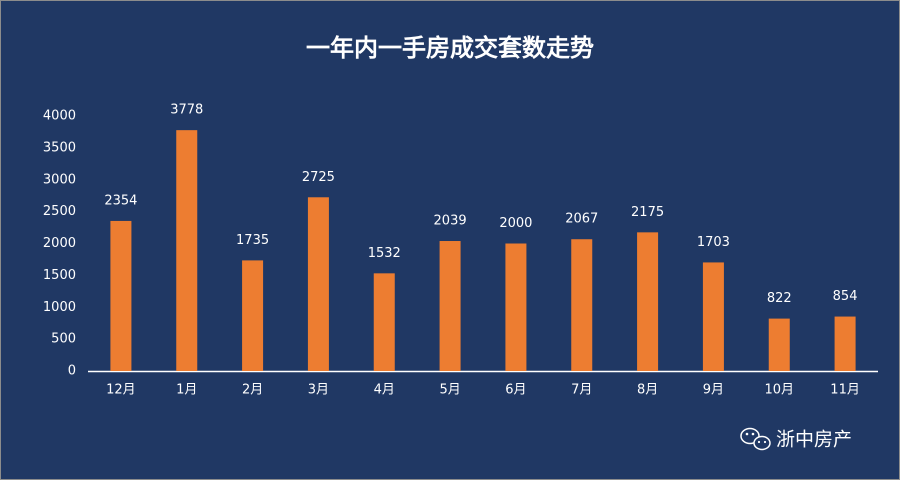 The height and width of the screenshot is (480, 900). Describe the element at coordinates (581, 390) in the screenshot. I see `x-tick-label: 7月` at that location.